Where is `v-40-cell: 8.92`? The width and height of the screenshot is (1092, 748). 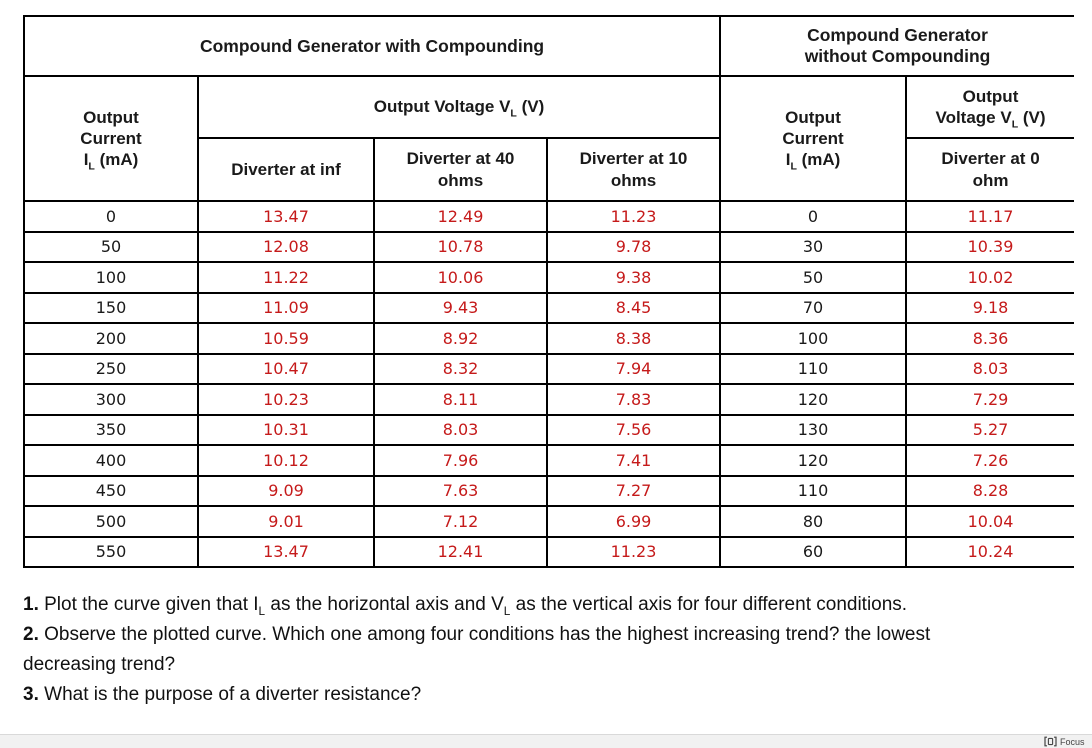
v-40-cell: 8.92 is located at coordinates (460, 338).